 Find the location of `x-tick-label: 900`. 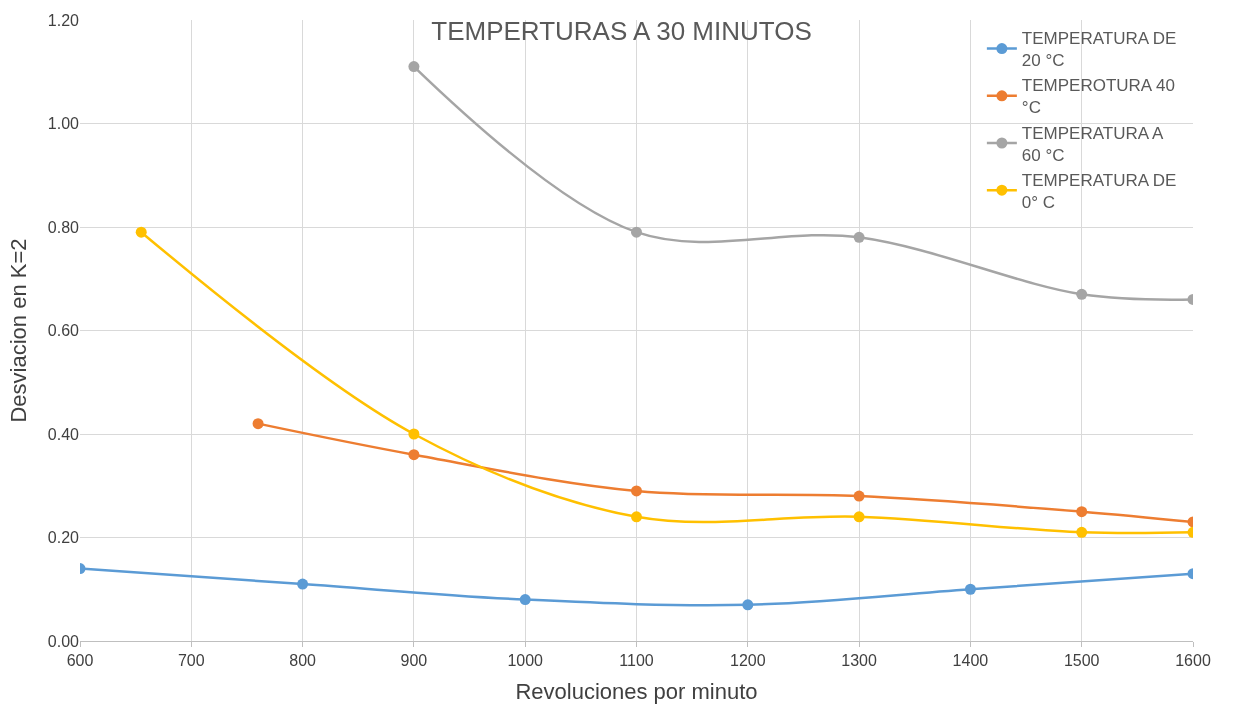

x-tick-label: 900 is located at coordinates (414, 661).